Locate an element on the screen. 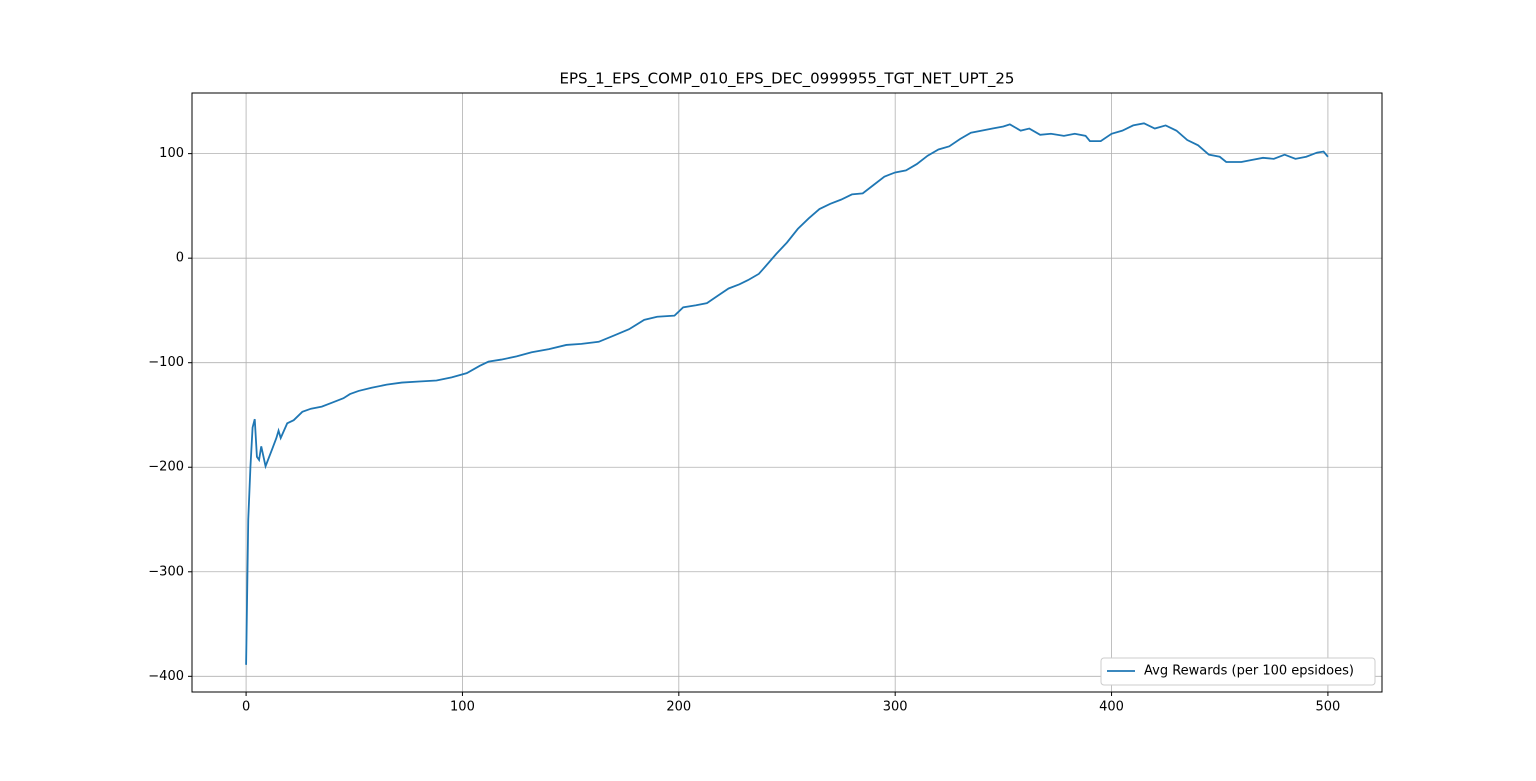  x-tick-label: 0 is located at coordinates (246, 707).